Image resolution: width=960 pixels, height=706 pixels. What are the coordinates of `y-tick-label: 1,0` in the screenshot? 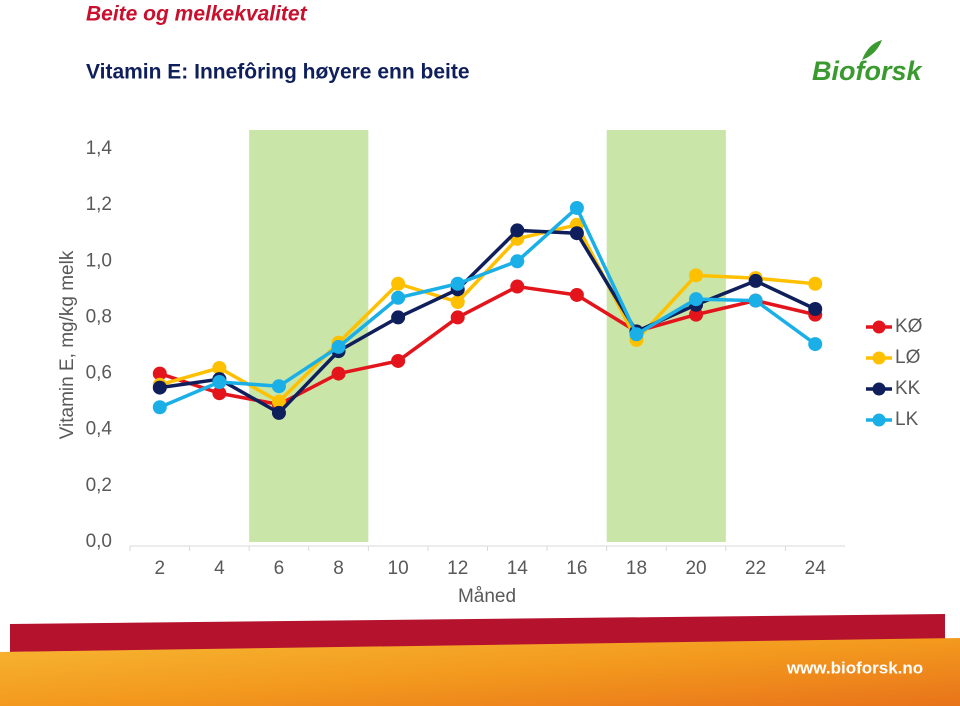 It's located at (99, 260).